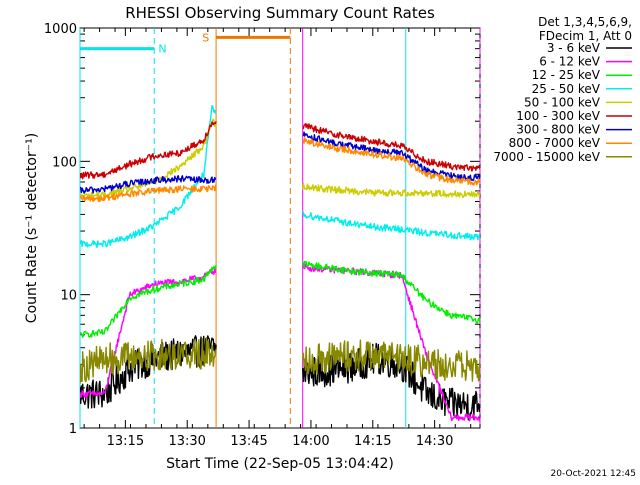 The height and width of the screenshot is (485, 640). I want to click on legend-label: 6 - 12 keV, so click(570, 62).